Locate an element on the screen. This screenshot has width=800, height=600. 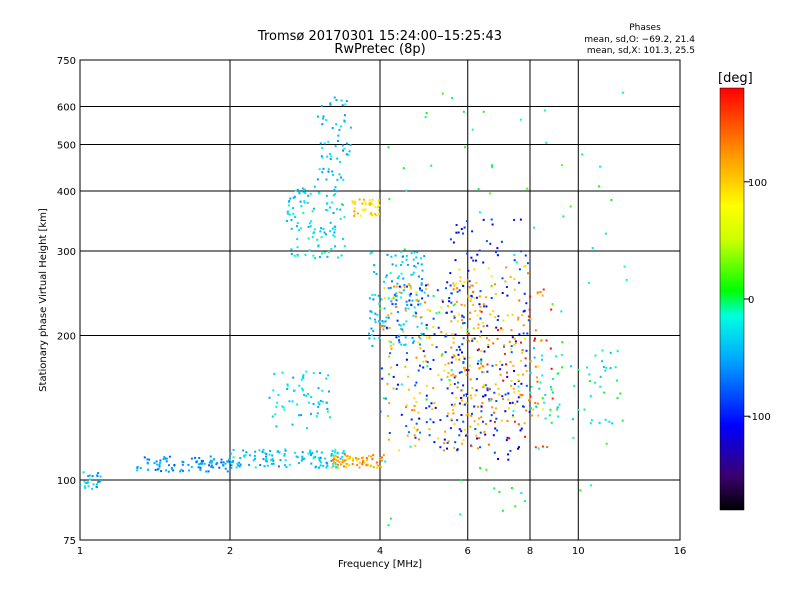
y-tick-label: 200 is located at coordinates (66, 337).